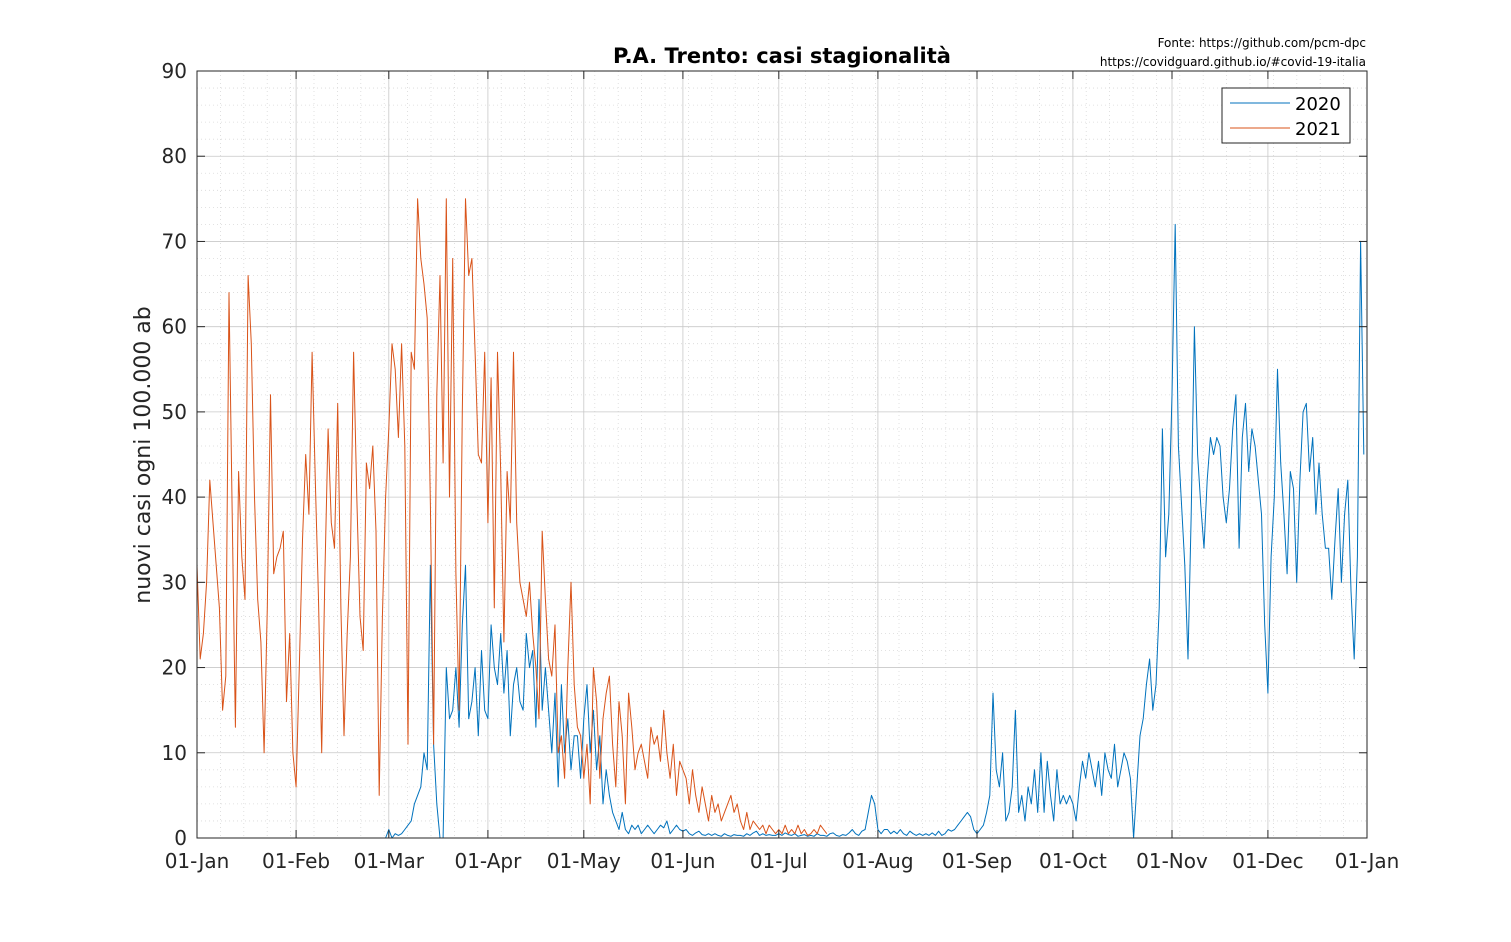 This screenshot has height=942, width=1511. What do you see at coordinates (389, 861) in the screenshot?
I see `x-tick-label: 01-Mar` at bounding box center [389, 861].